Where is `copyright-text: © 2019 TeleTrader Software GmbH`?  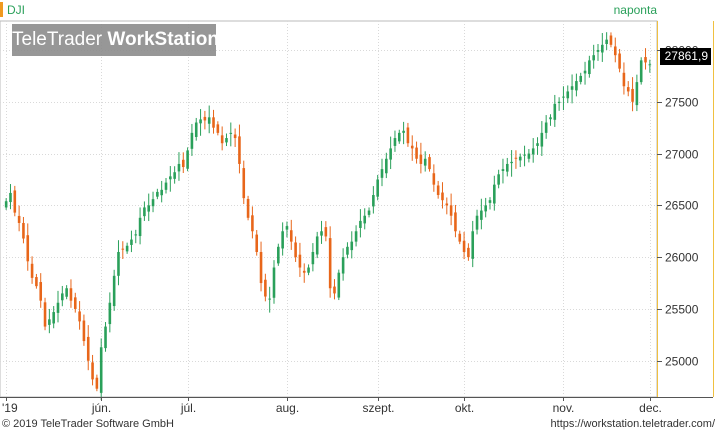
copyright-text: © 2019 TeleTrader Software GmbH is located at coordinates (88, 424).